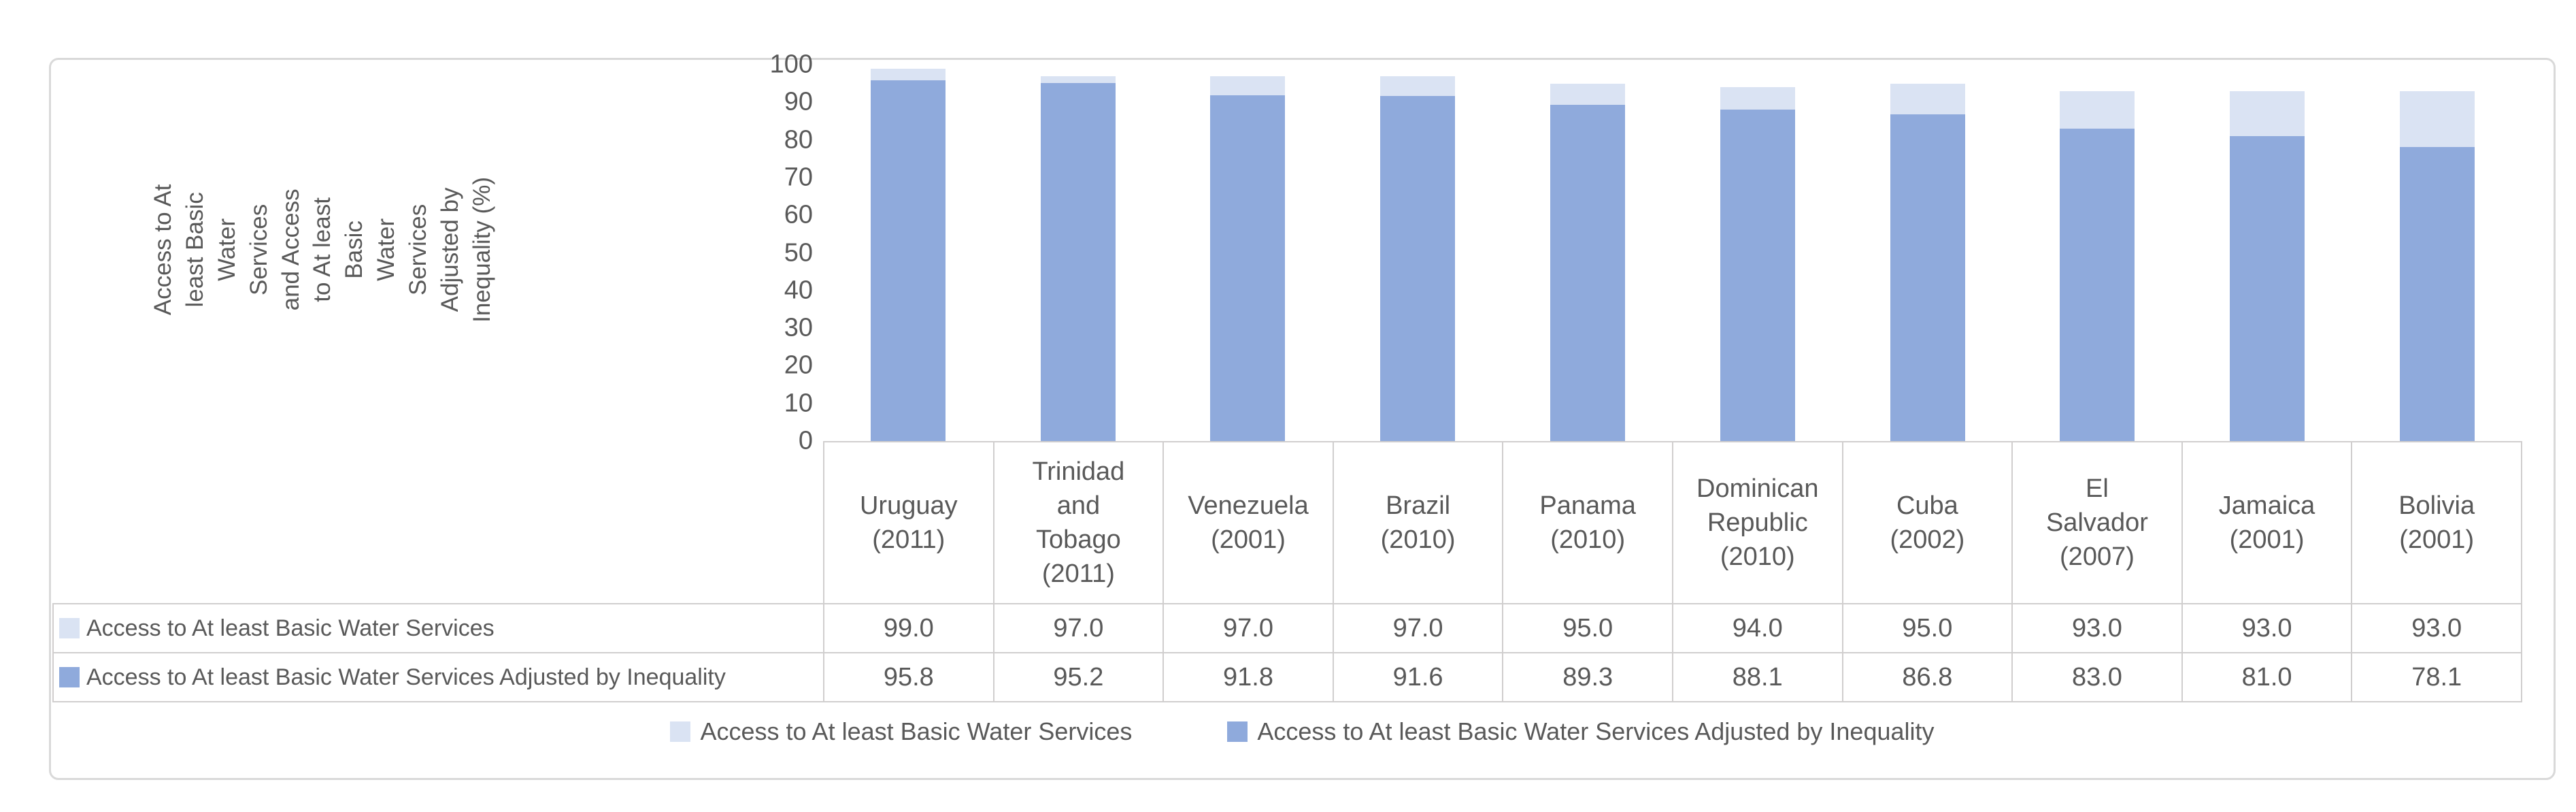  I want to click on table-value-cell: 86.8, so click(1927, 677).